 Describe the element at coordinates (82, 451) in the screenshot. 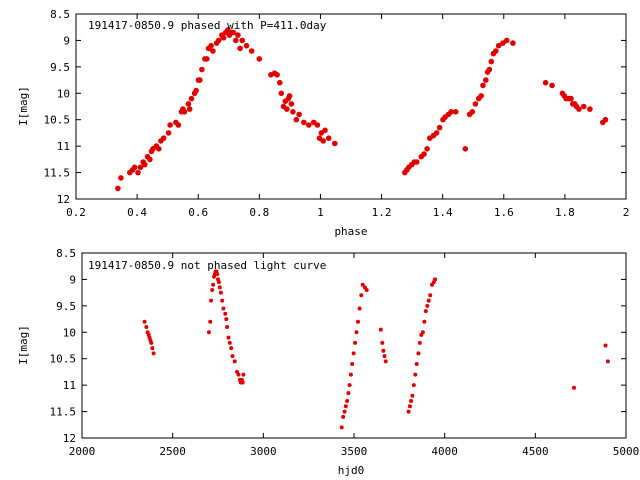

I see `x-tick-label: 2000` at that location.